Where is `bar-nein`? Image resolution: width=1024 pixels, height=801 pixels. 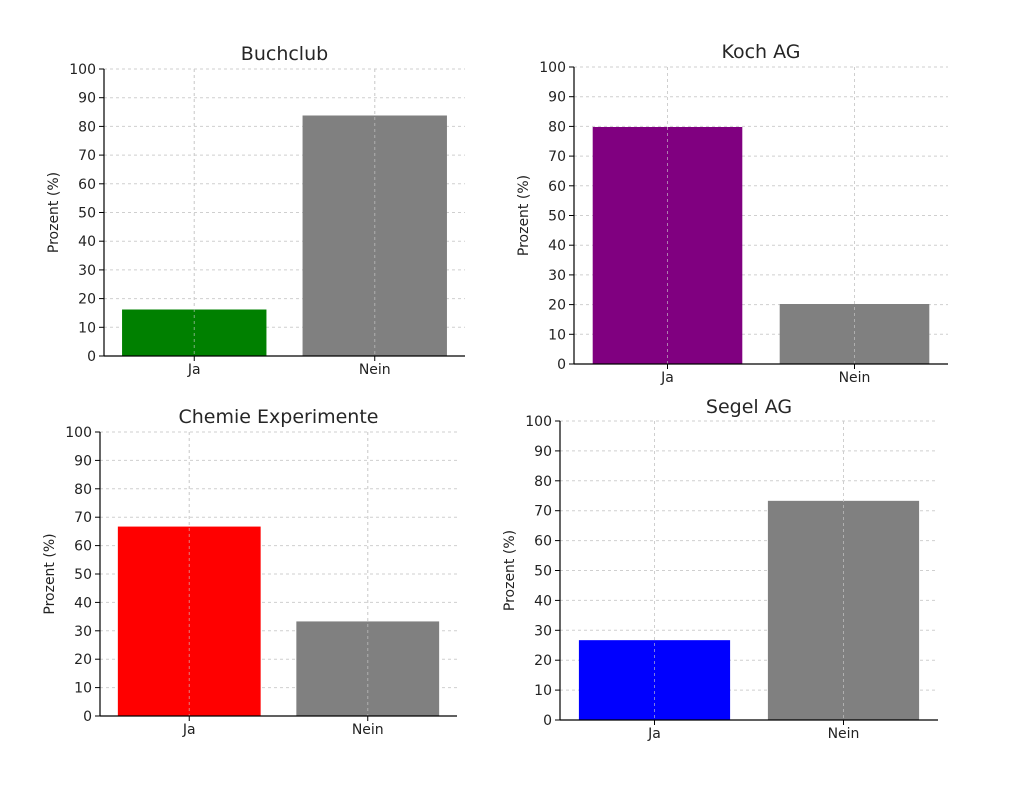 bar-nein is located at coordinates (374, 235).